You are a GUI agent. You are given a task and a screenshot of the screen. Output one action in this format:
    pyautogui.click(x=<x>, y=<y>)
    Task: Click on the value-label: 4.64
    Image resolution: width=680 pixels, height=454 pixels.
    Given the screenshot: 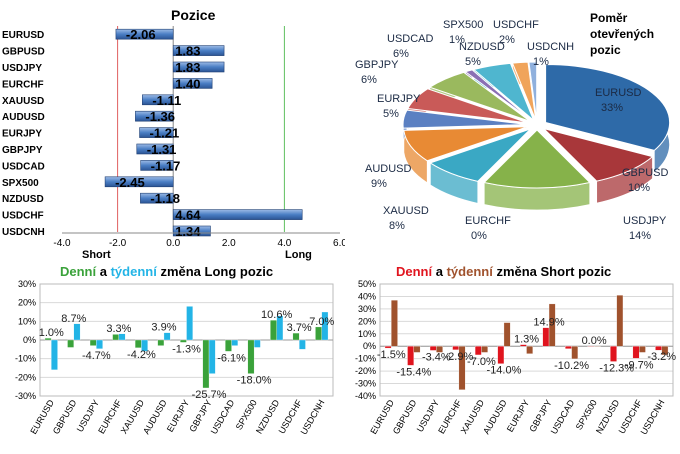 What is the action you would take?
    pyautogui.click(x=188, y=215)
    